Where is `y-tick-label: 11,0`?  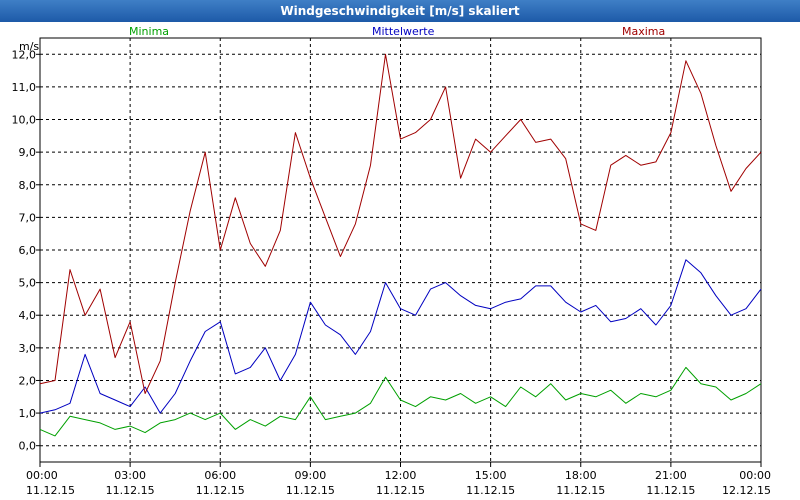
y-tick-label: 11,0 is located at coordinates (24, 87).